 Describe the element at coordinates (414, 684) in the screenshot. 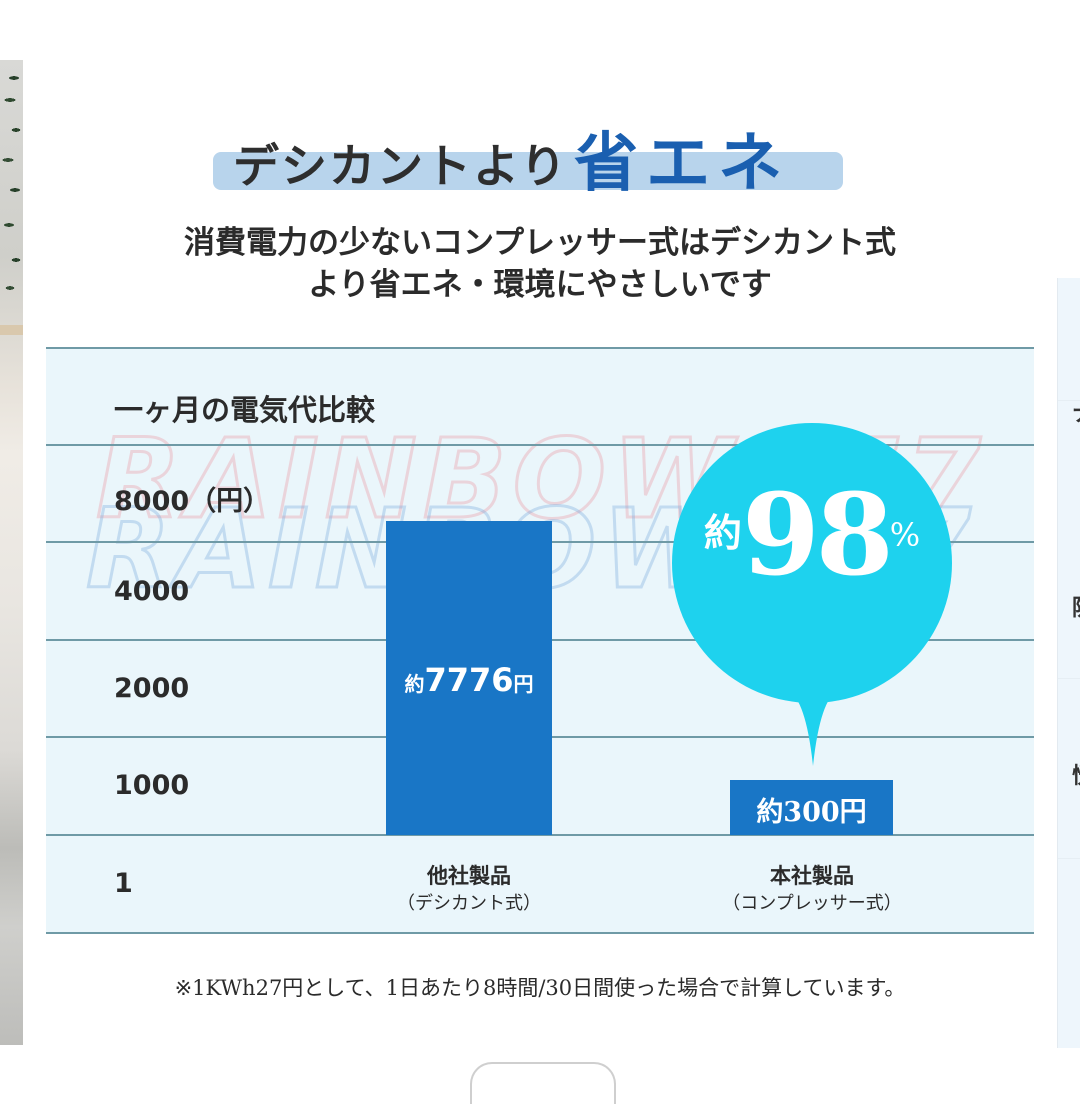

I see `value-prefix: 約` at that location.